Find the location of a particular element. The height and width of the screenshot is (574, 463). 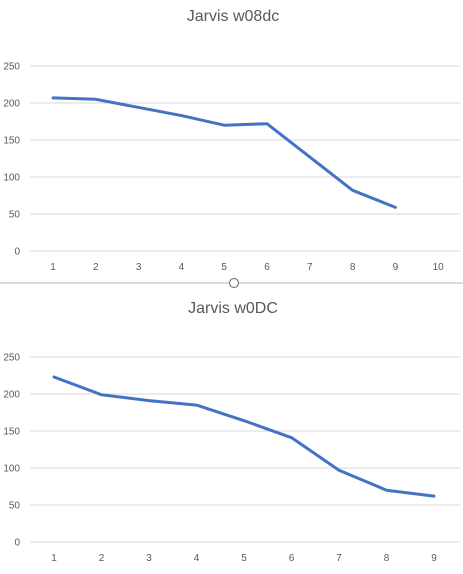

chart1-series is located at coordinates (224, 152).